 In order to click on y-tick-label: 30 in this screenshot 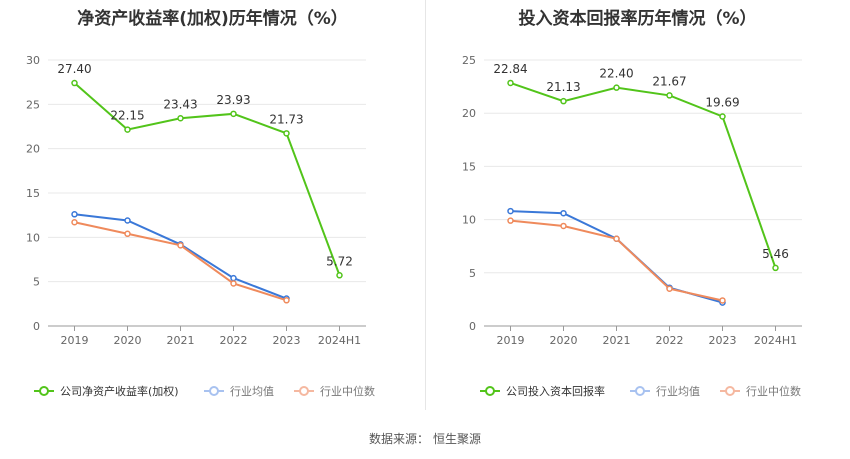, I will do `click(33, 60)`.